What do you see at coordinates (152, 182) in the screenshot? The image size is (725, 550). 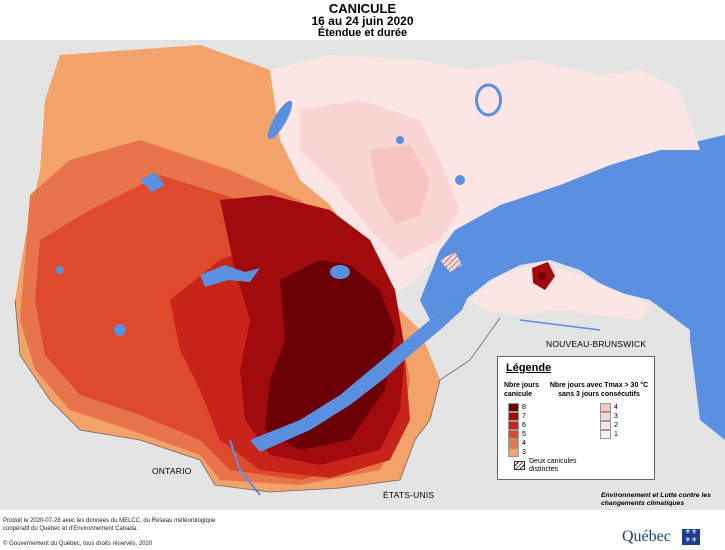 I see `baskatong` at bounding box center [152, 182].